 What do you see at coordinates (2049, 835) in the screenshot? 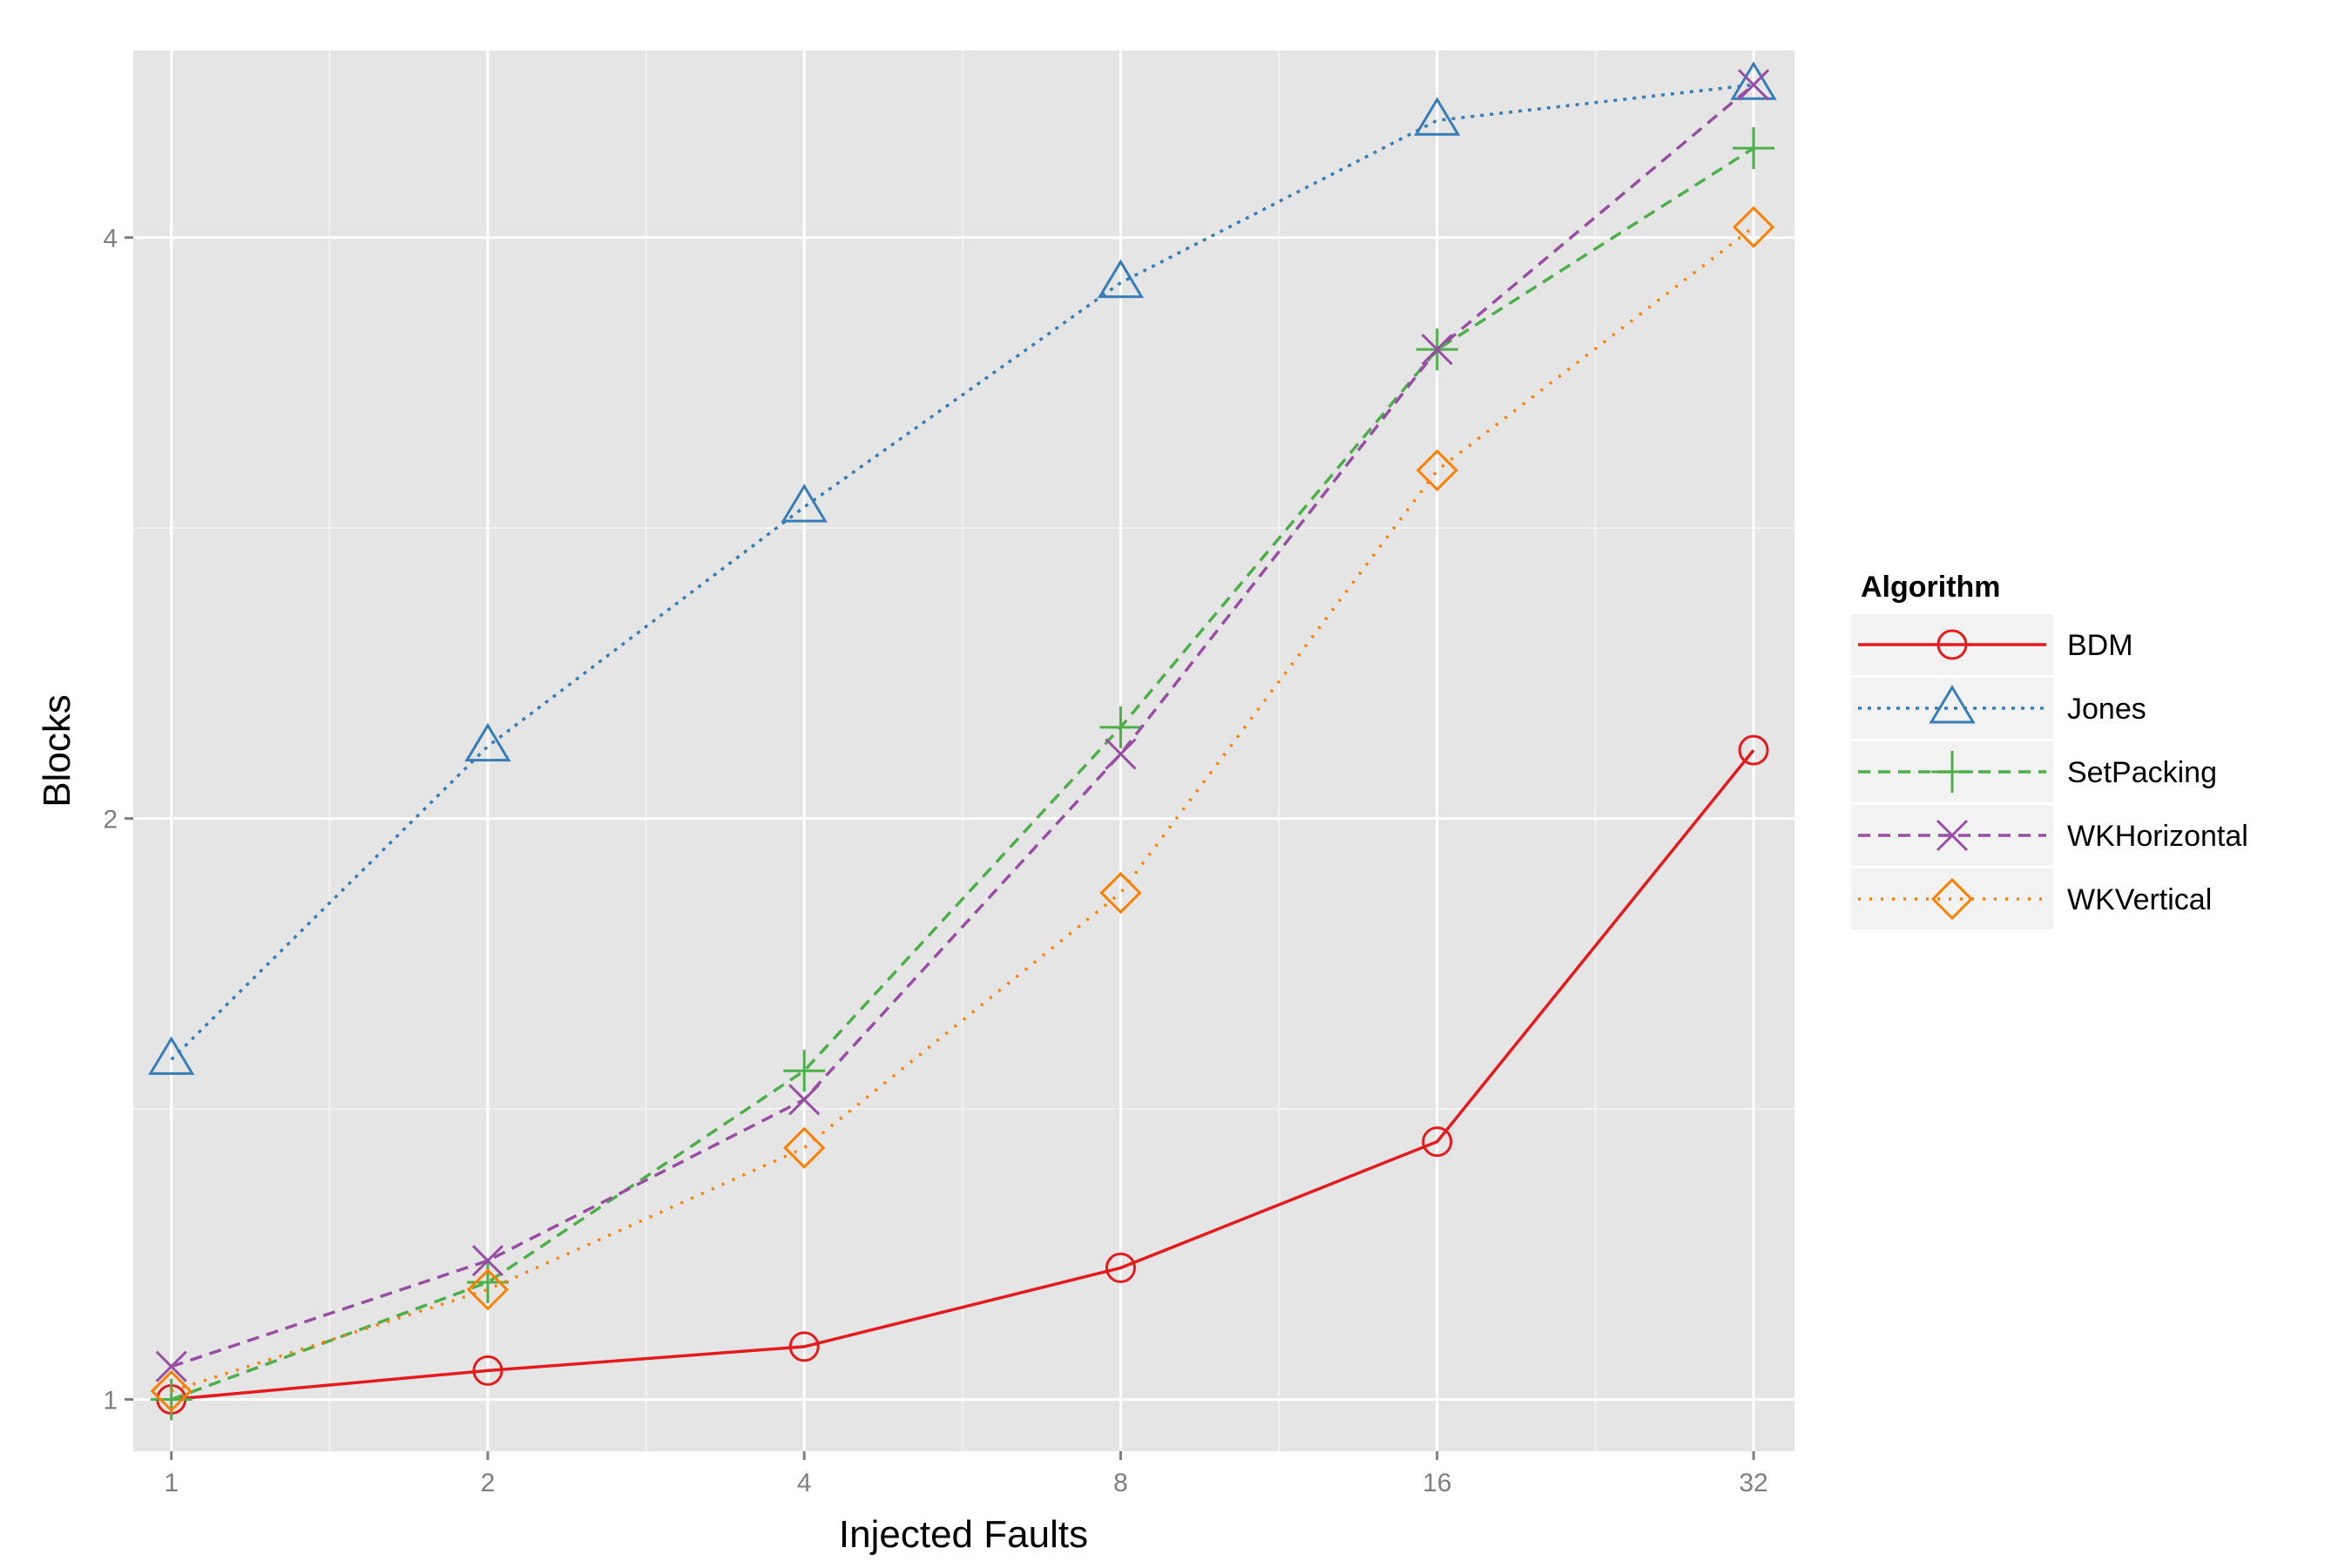
I see `legend-item-wkhorizontal: WKHorizontal` at bounding box center [2049, 835].